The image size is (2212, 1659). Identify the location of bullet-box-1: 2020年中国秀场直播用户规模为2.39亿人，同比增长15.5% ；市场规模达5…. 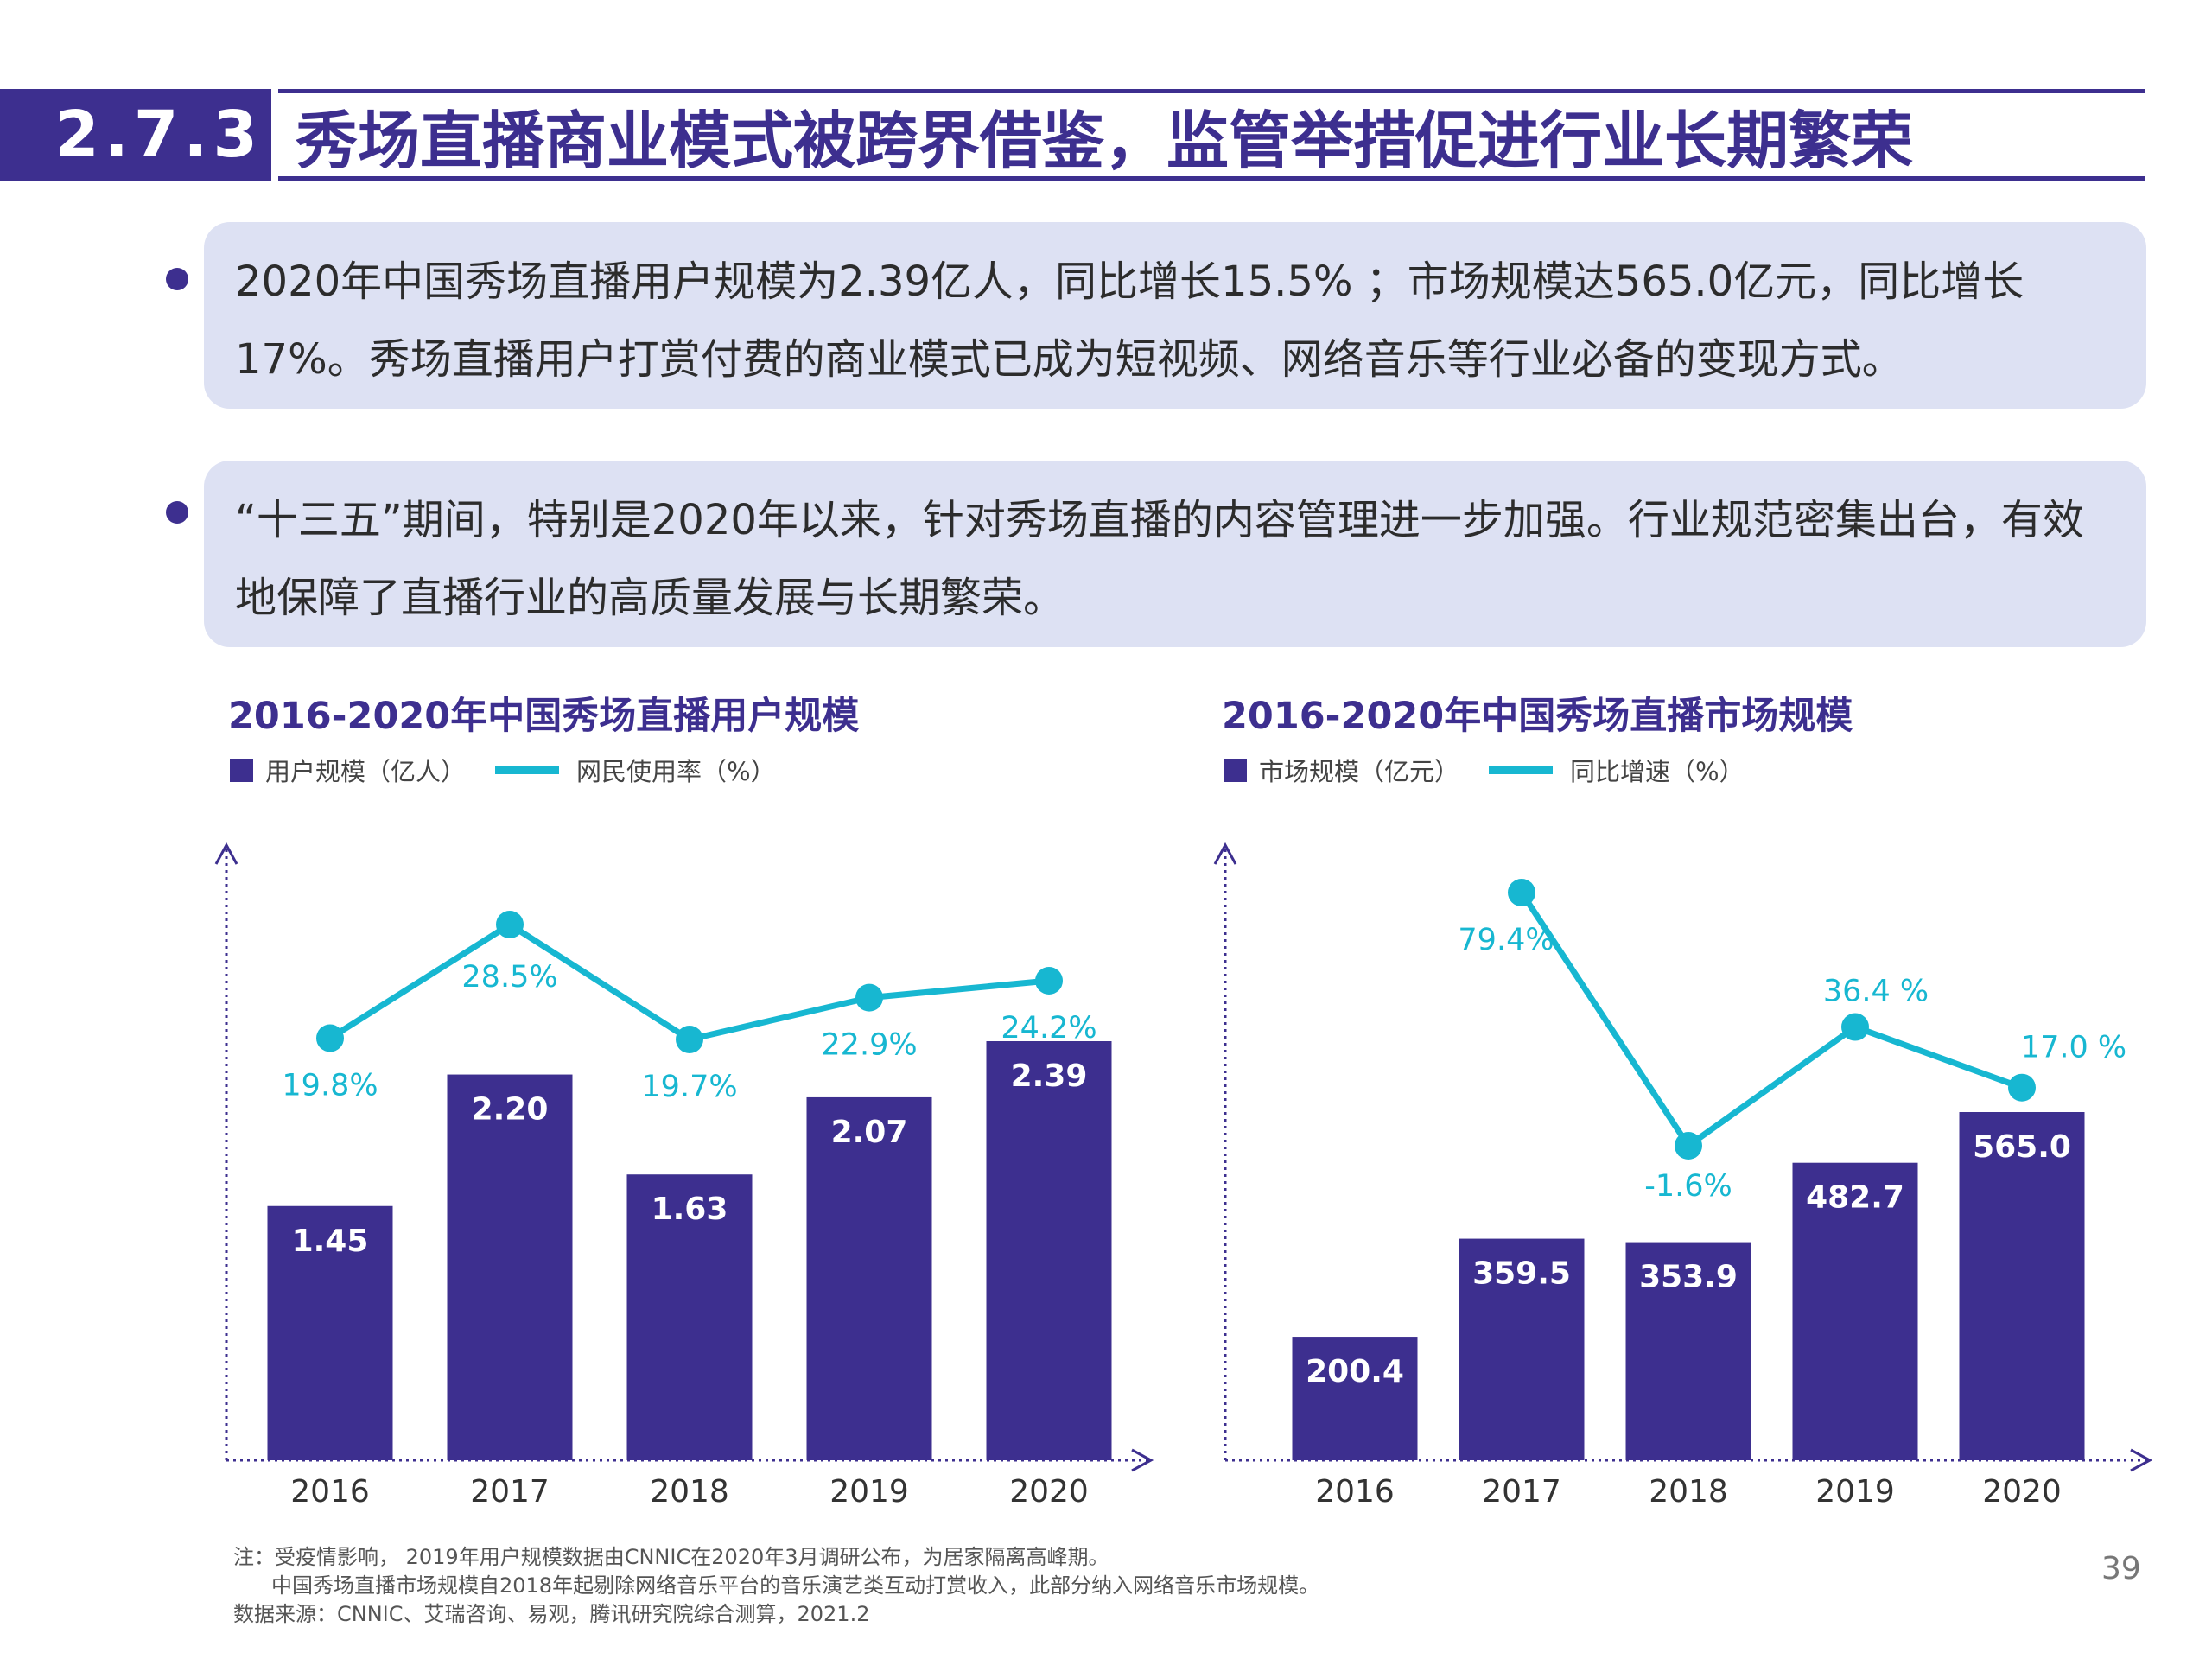
(1175, 315).